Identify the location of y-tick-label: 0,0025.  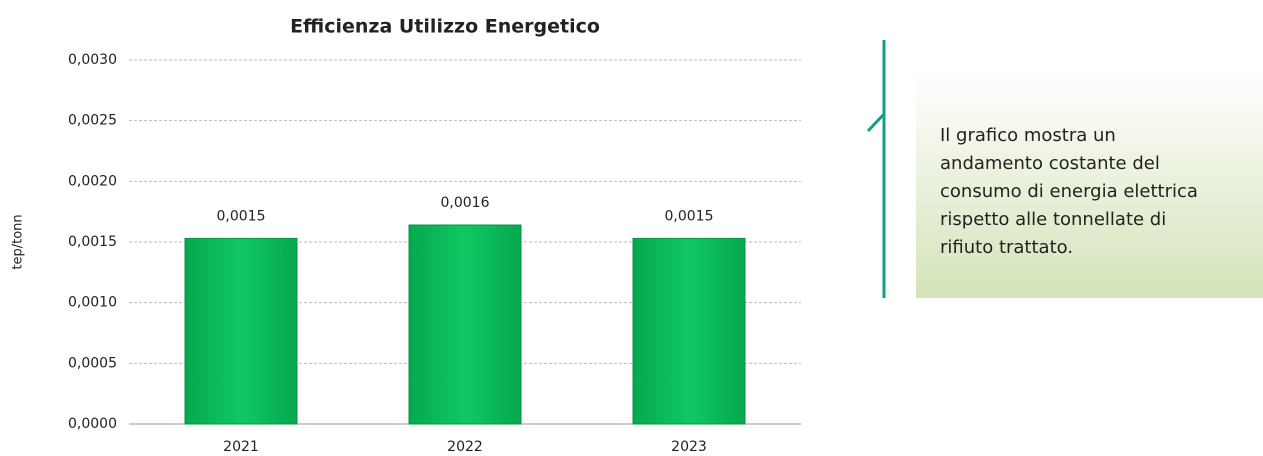
(92, 121).